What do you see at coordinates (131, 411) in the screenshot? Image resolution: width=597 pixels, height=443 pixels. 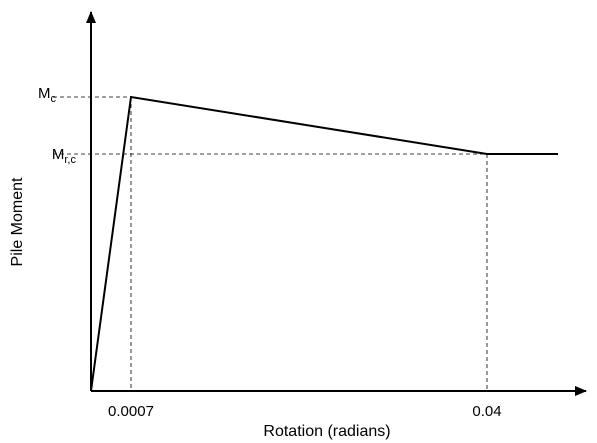 I see `x-tick-label-0-0007: 0.0007` at bounding box center [131, 411].